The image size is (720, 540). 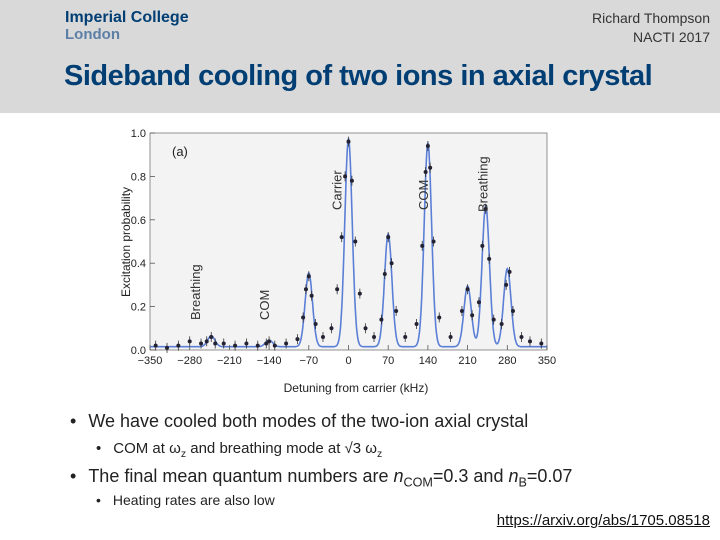 What do you see at coordinates (308, 361) in the screenshot?
I see `x-tick-label: −70` at bounding box center [308, 361].